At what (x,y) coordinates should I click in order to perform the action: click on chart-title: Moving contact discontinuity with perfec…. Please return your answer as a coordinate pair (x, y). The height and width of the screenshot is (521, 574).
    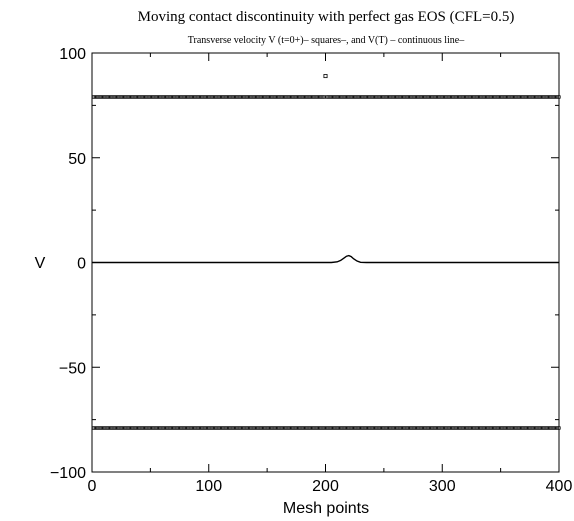
    Looking at the image, I should click on (326, 17).